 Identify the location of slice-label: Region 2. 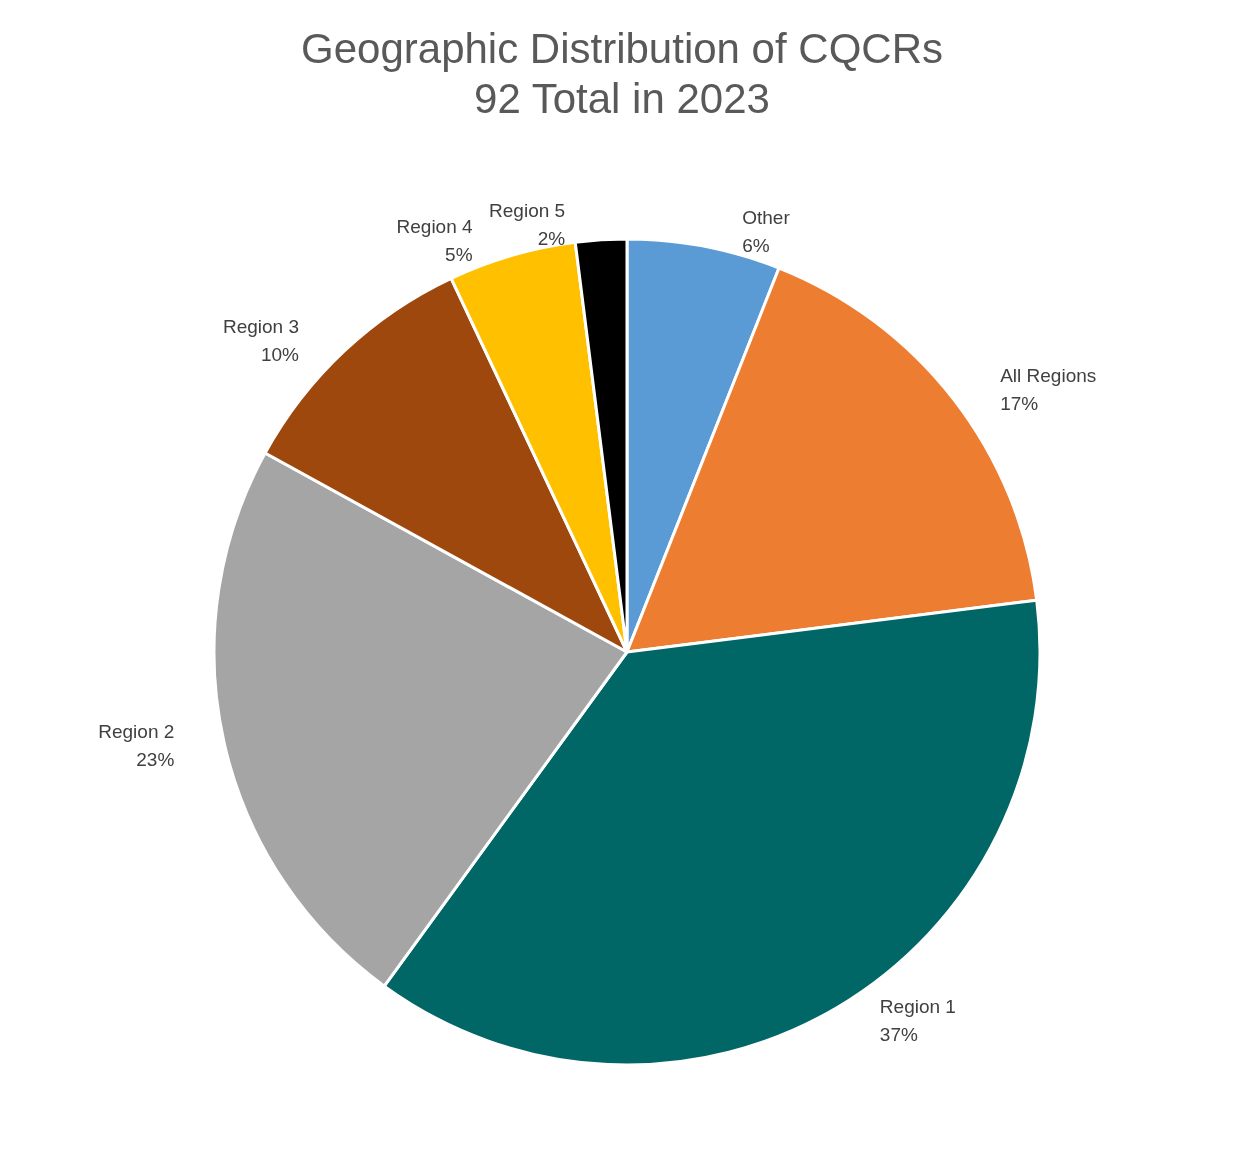
(136, 731).